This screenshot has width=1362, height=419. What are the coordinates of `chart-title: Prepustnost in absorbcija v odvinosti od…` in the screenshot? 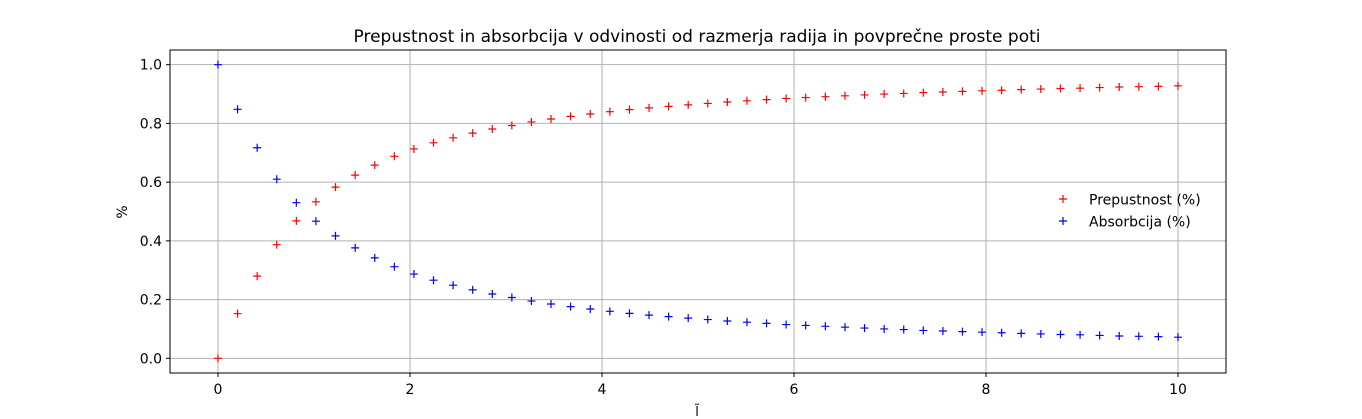 It's located at (697, 37).